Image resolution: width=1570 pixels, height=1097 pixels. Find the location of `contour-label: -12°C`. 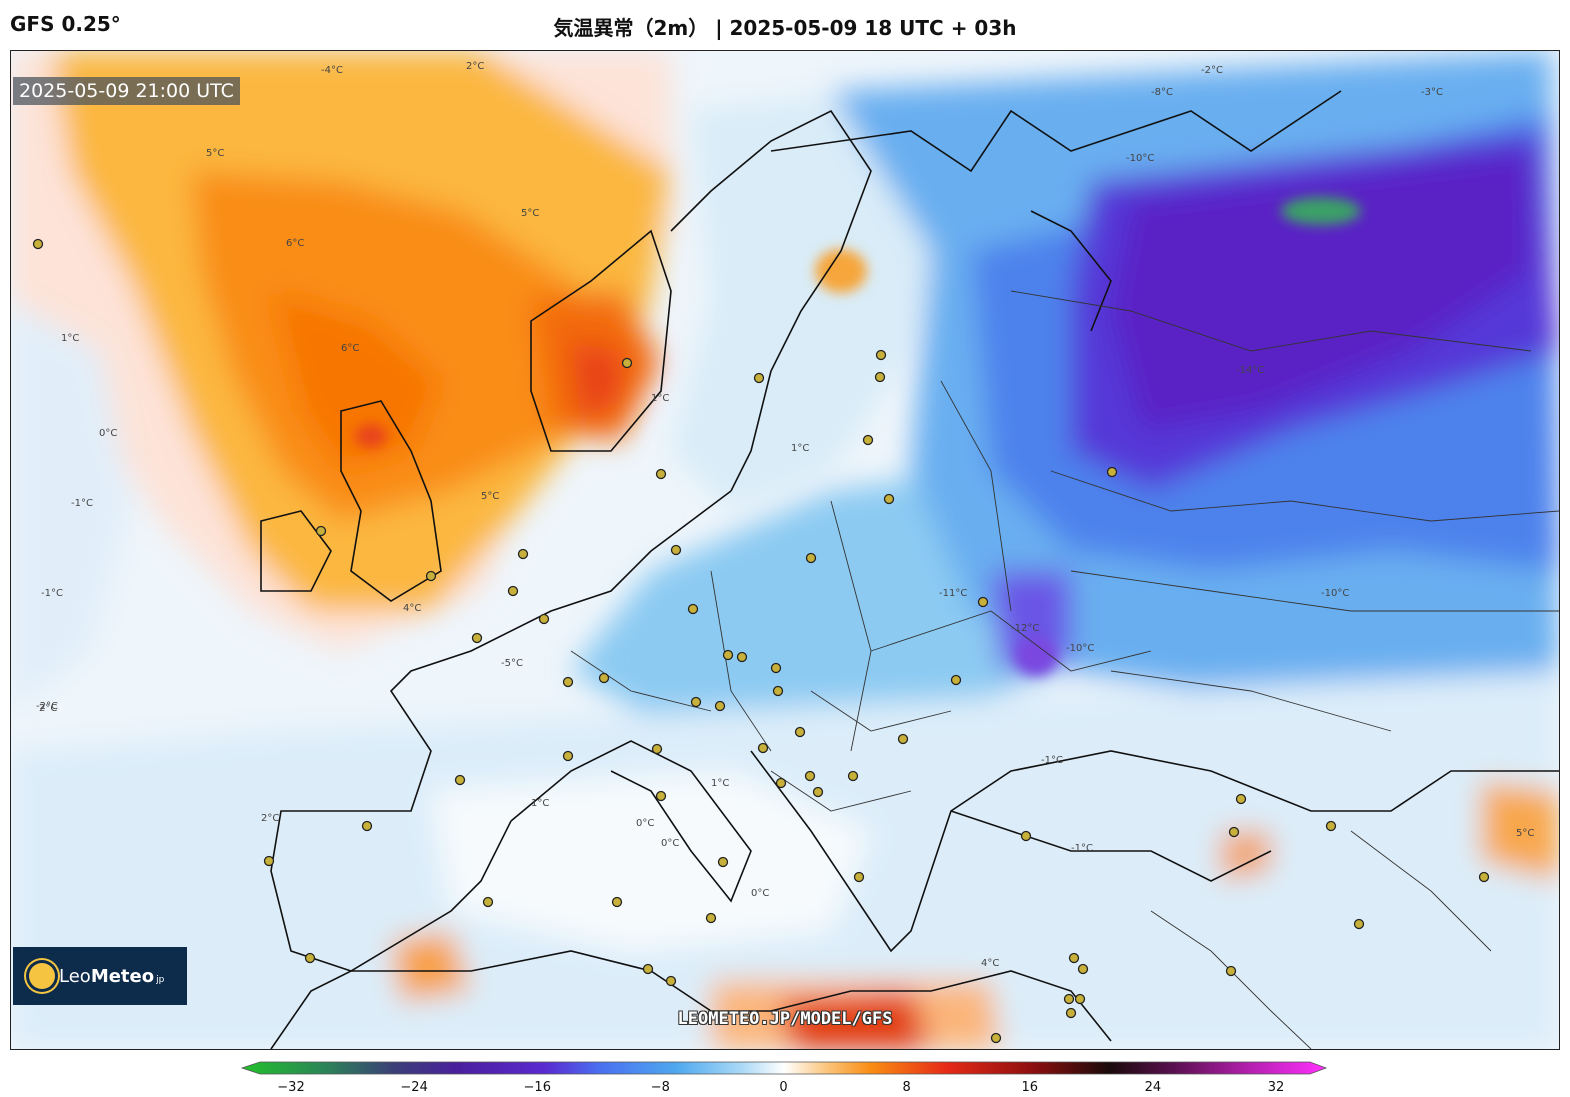

contour-label: -12°C is located at coordinates (1025, 628).